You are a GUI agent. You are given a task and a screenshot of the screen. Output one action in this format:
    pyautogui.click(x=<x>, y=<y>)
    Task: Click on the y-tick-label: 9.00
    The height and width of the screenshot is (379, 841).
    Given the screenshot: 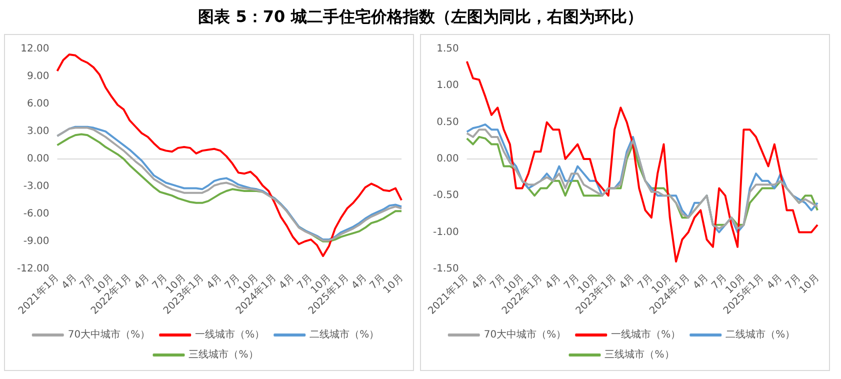 What is the action you would take?
    pyautogui.click(x=38, y=76)
    